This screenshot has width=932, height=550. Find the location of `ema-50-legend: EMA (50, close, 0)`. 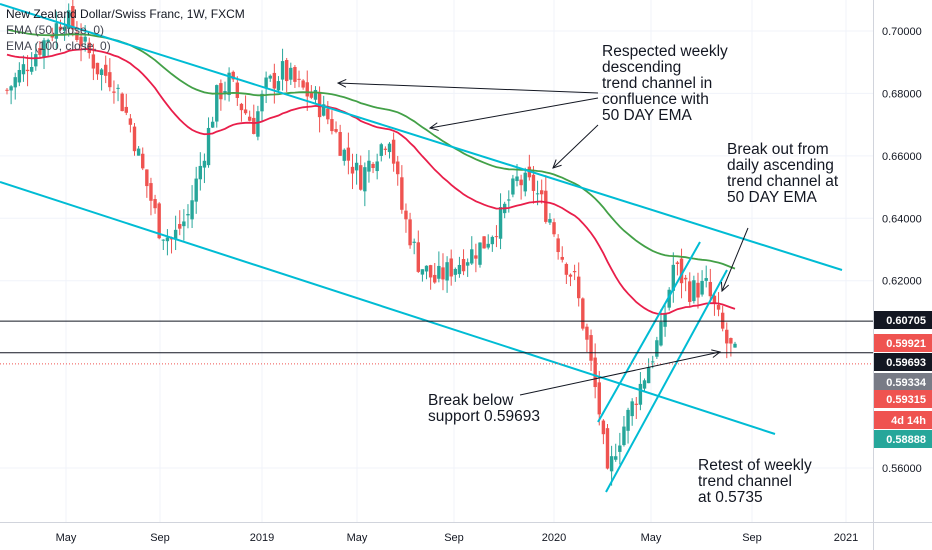

ema-50-legend: EMA (50, close, 0) is located at coordinates (55, 30).